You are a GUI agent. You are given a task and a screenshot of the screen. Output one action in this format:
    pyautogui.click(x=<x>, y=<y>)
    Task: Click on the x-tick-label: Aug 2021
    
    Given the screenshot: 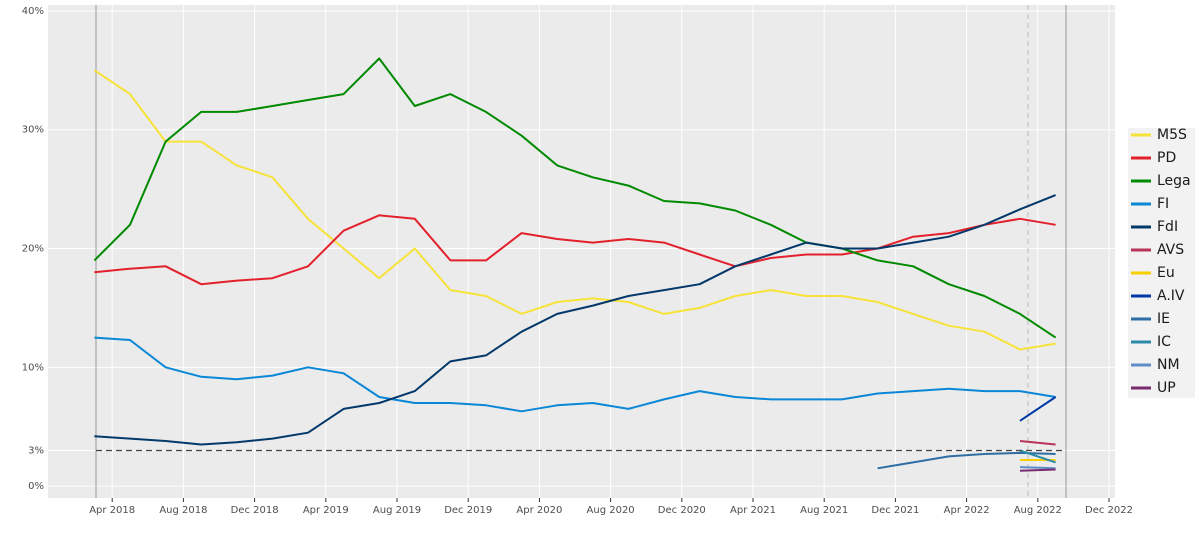 What is the action you would take?
    pyautogui.click(x=824, y=510)
    